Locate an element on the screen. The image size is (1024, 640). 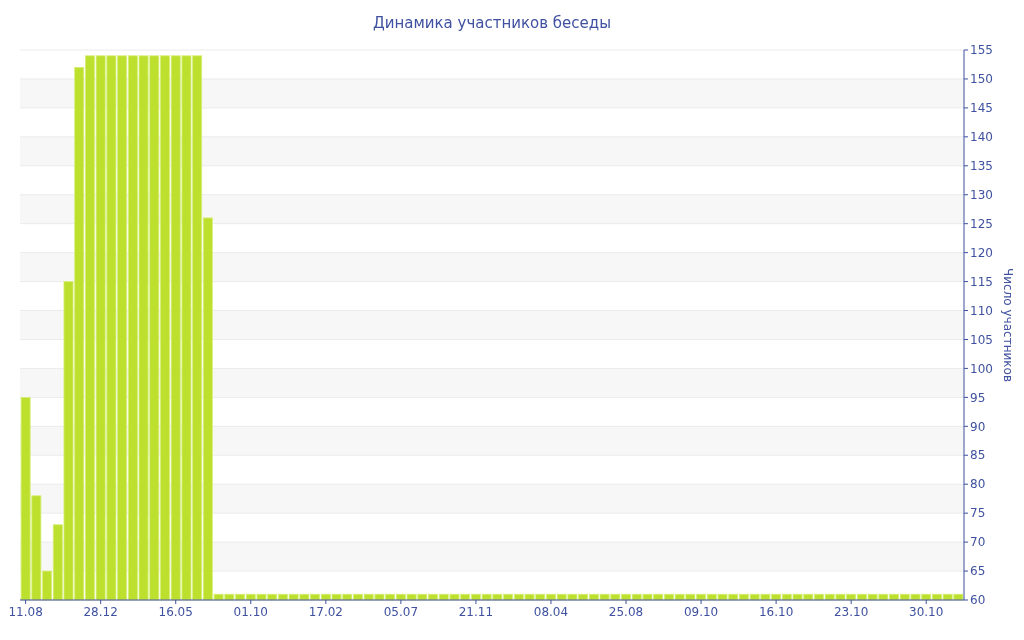
y2-tick-label: 110 is located at coordinates (981, 310).